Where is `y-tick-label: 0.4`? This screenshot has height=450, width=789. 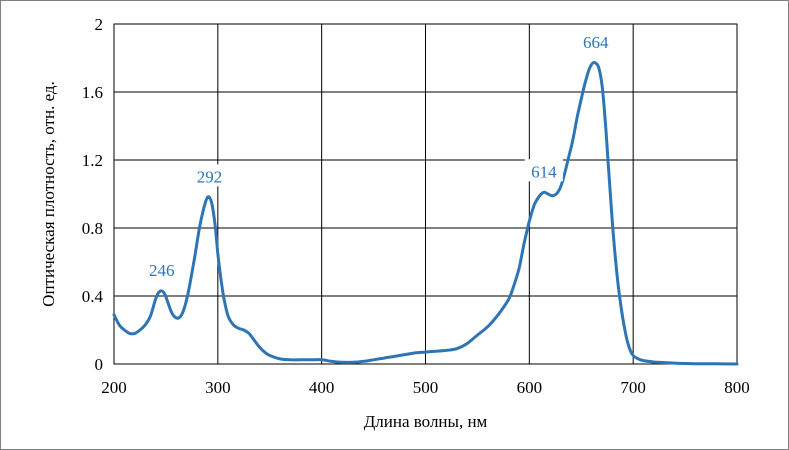 y-tick-label: 0.4 is located at coordinates (93, 296).